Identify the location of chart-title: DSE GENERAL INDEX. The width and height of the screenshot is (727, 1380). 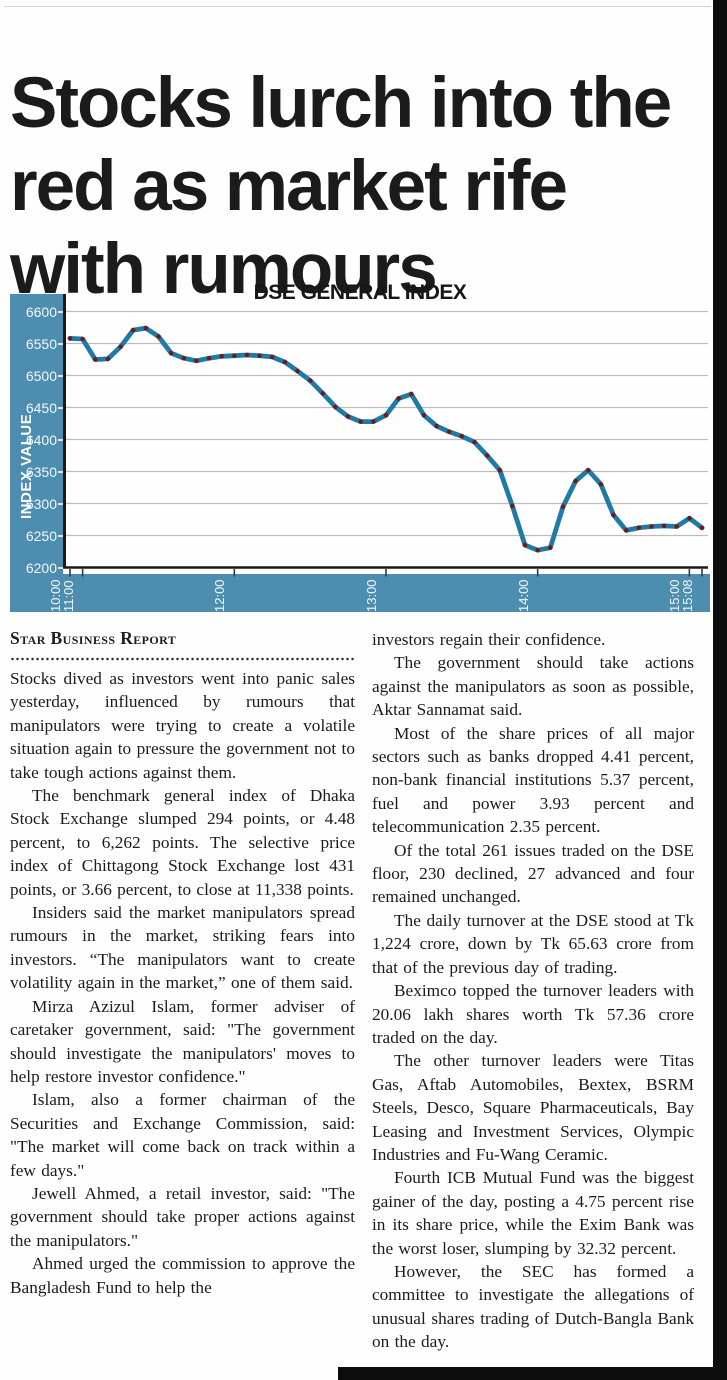
(360, 292).